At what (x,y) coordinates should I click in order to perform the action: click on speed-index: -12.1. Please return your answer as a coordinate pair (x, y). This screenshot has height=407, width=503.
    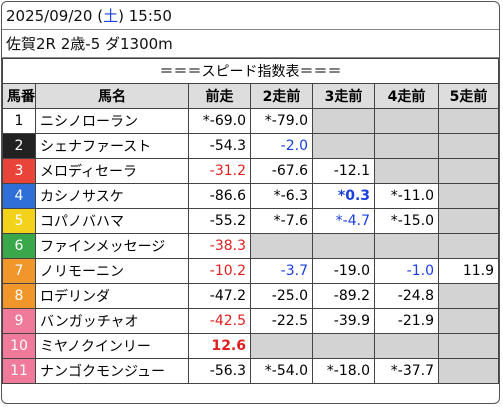
    Looking at the image, I should click on (343, 171).